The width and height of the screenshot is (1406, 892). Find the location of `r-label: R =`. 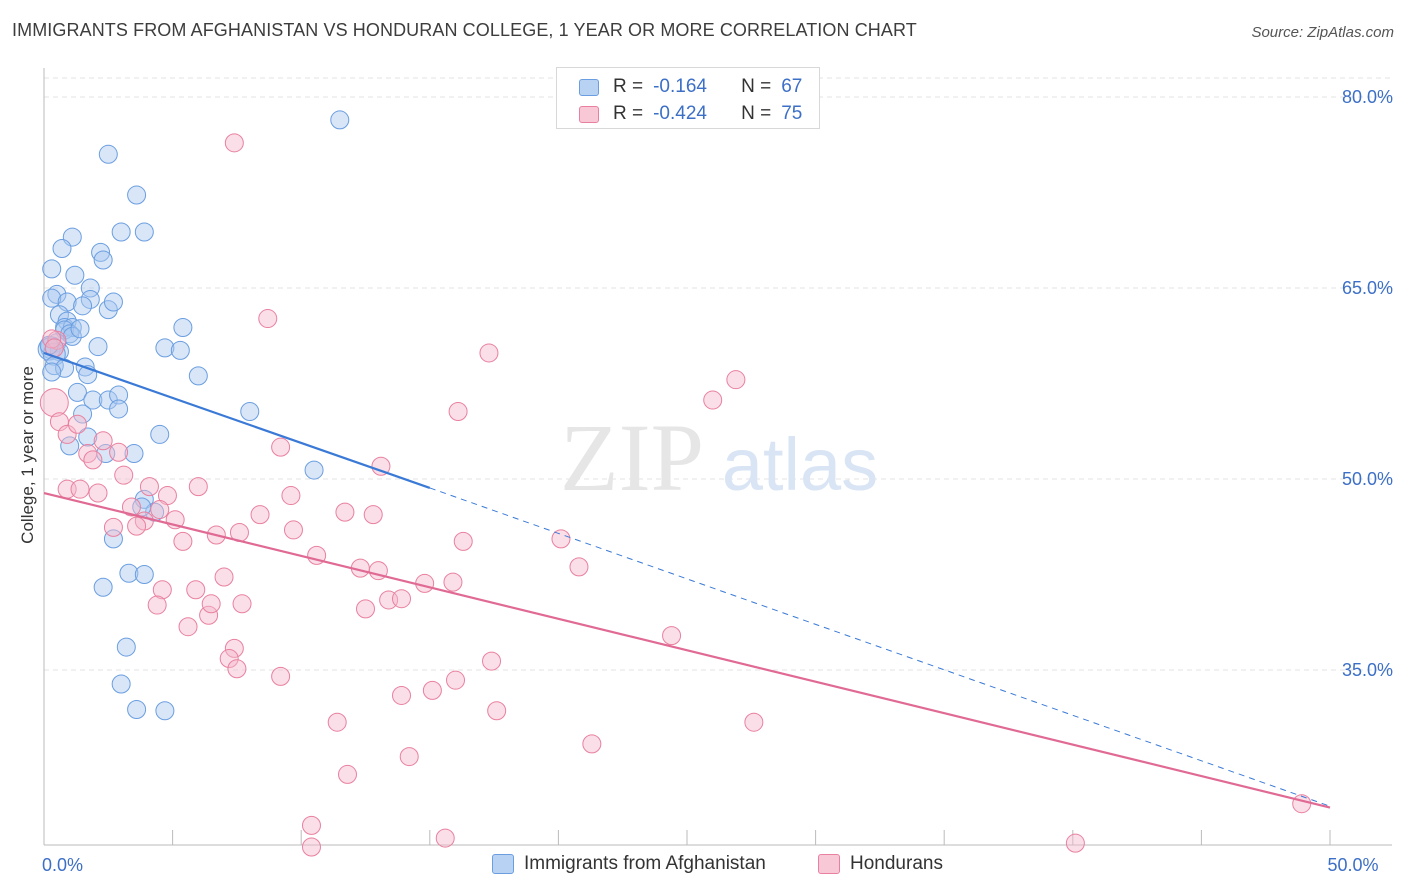

r-label: R = is located at coordinates (628, 113).